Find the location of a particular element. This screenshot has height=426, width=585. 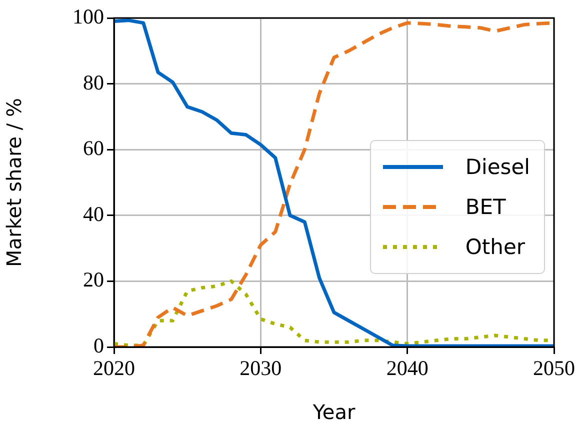

legend-label: Diesel is located at coordinates (497, 167).